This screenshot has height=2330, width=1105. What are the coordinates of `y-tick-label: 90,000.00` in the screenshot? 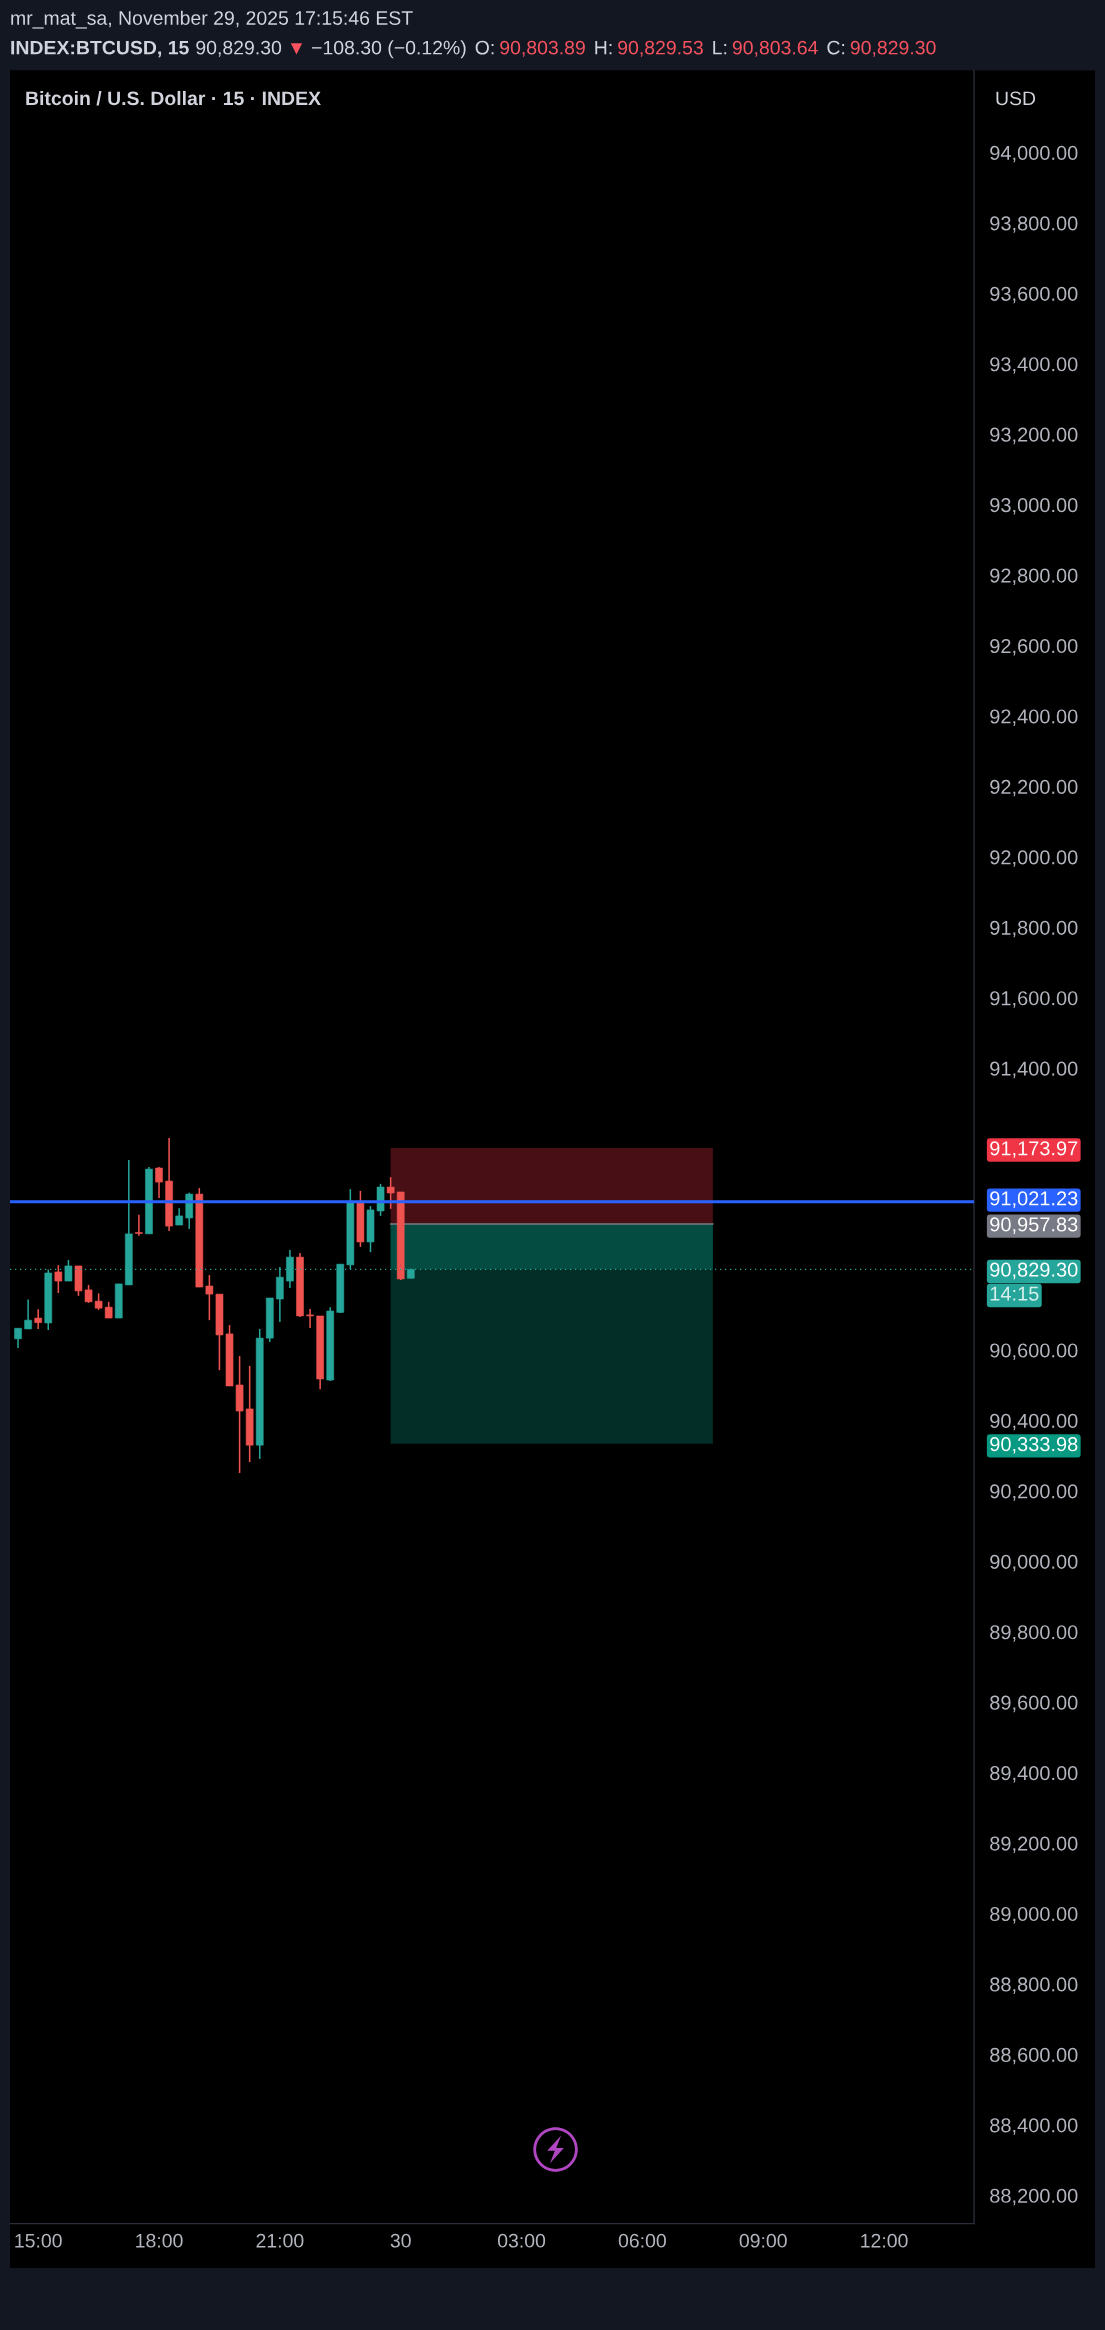 It's located at (1034, 1563).